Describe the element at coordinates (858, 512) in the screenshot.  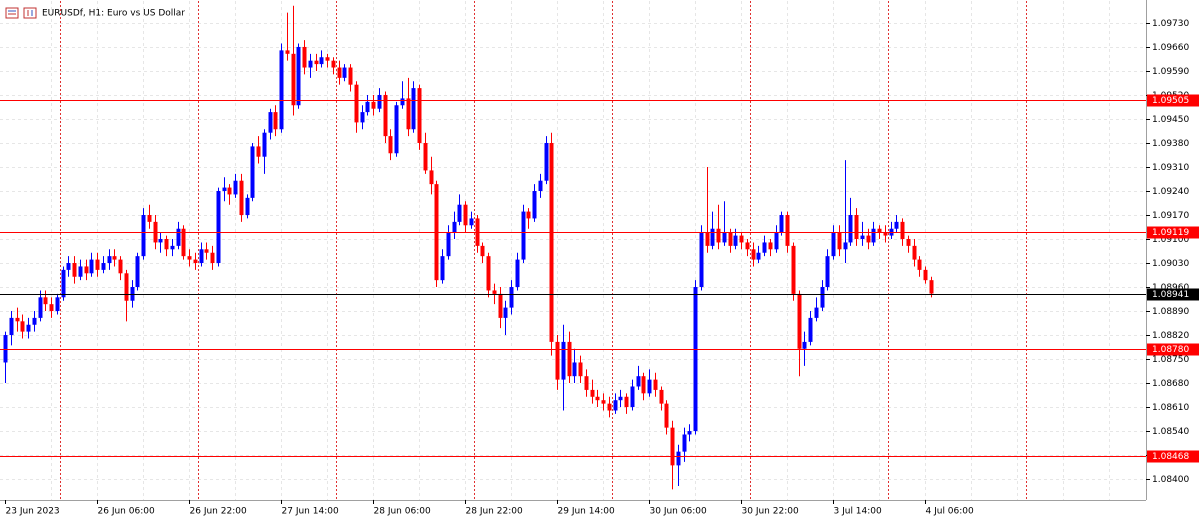
I see `x-tick-label: 3 Jul 14:00` at that location.